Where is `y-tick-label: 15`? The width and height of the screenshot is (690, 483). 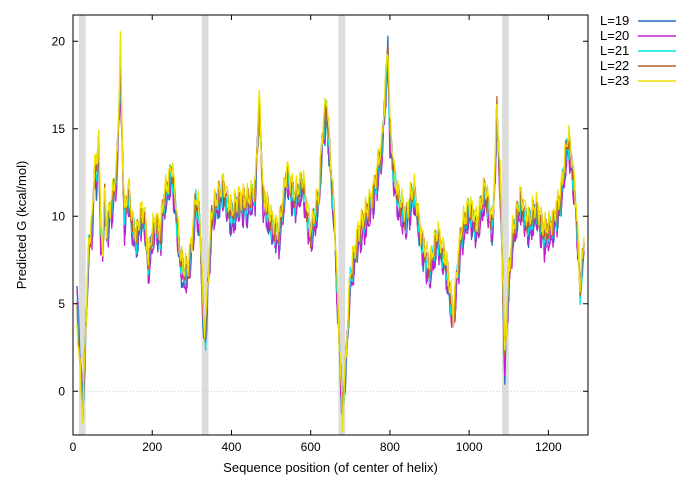 y-tick-label: 15 is located at coordinates (59, 129).